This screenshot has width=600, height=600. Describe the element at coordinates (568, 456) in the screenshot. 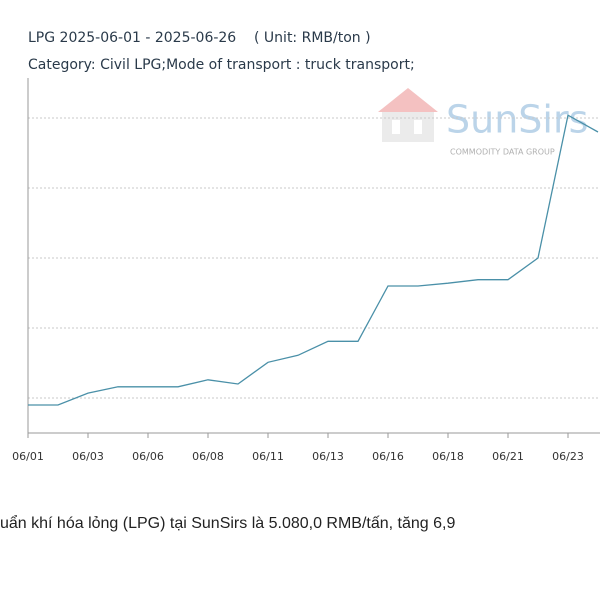

I see `x-tick-label: 06/23` at that location.